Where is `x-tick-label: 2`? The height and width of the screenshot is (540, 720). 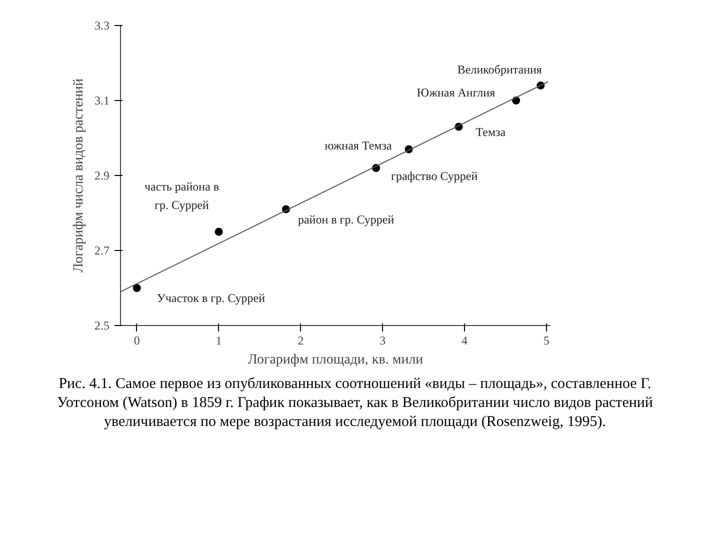 x-tick-label: 2 is located at coordinates (301, 341).